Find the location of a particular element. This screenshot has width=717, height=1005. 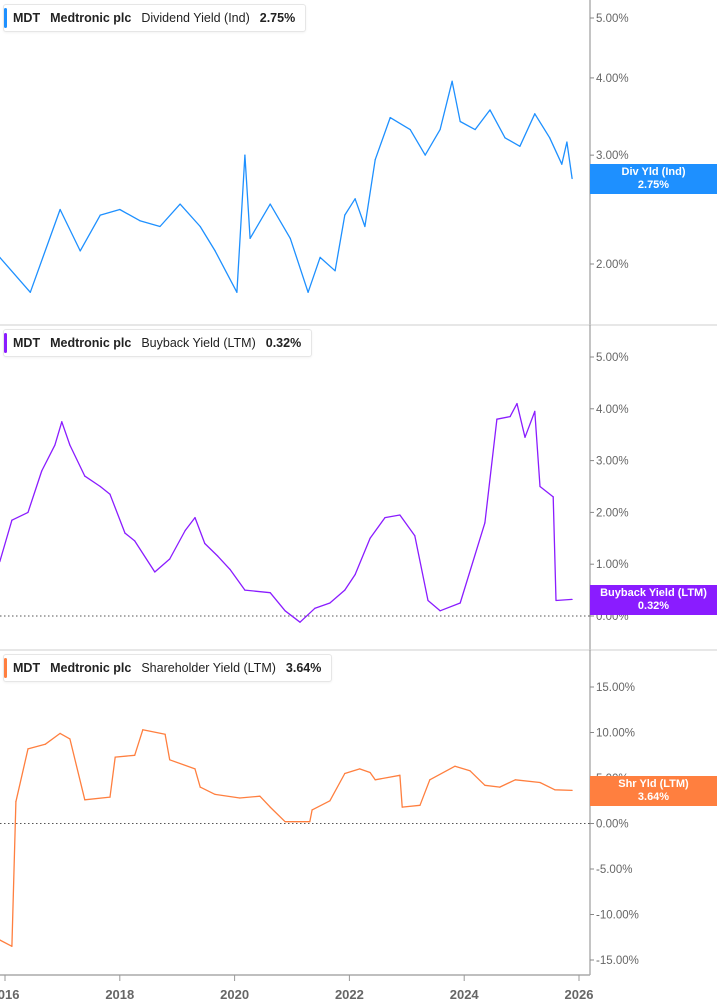

x-tick-label: 2024 is located at coordinates (465, 994).